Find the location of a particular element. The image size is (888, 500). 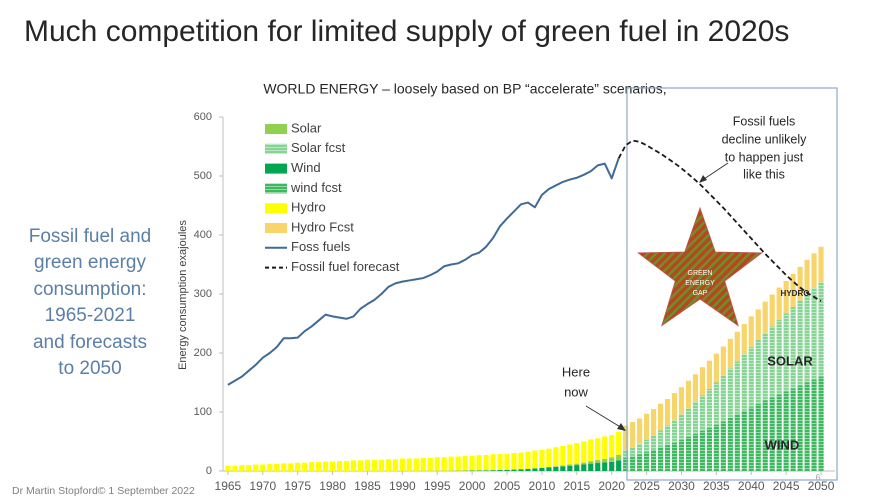

note-line: decline unlikely is located at coordinates (765, 139).